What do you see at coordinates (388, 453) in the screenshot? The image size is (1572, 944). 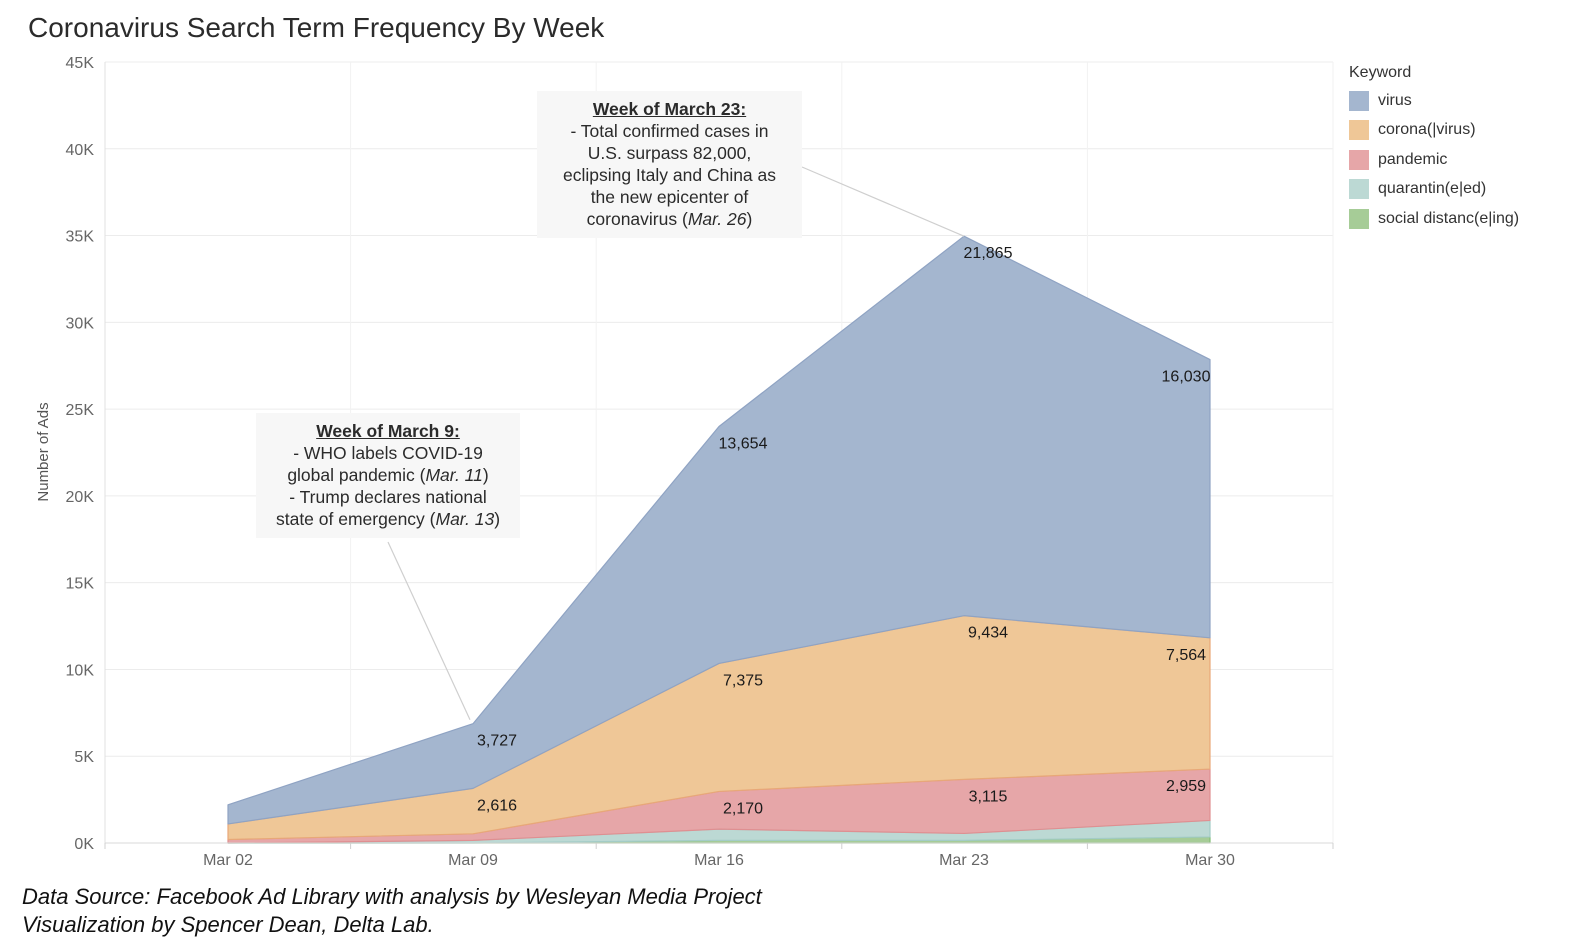 I see `annotation-line: - WHO labels COVID-19` at bounding box center [388, 453].